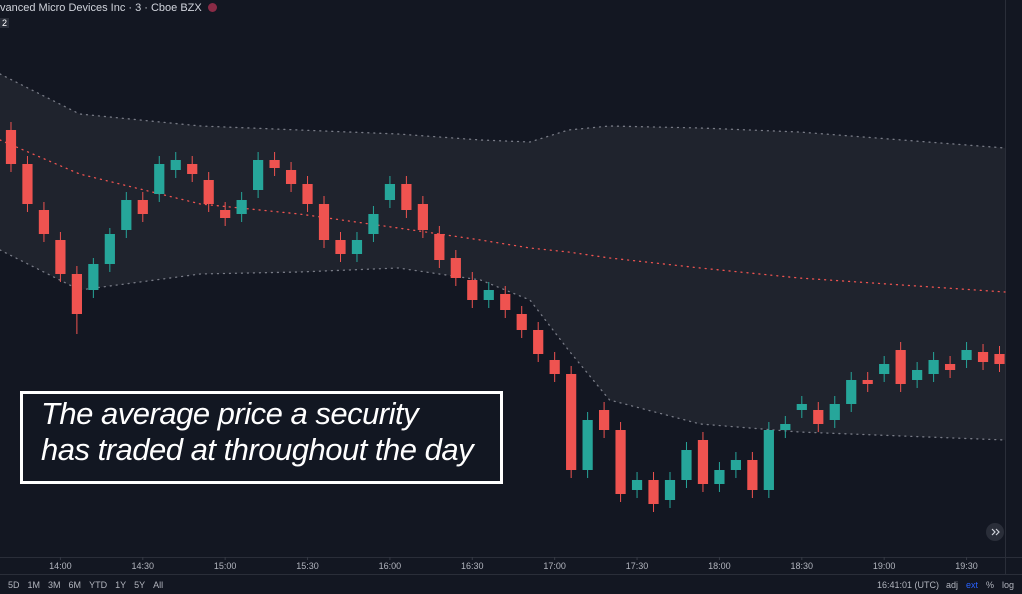  I want to click on x-tick-label: 14:00, so click(60, 566).